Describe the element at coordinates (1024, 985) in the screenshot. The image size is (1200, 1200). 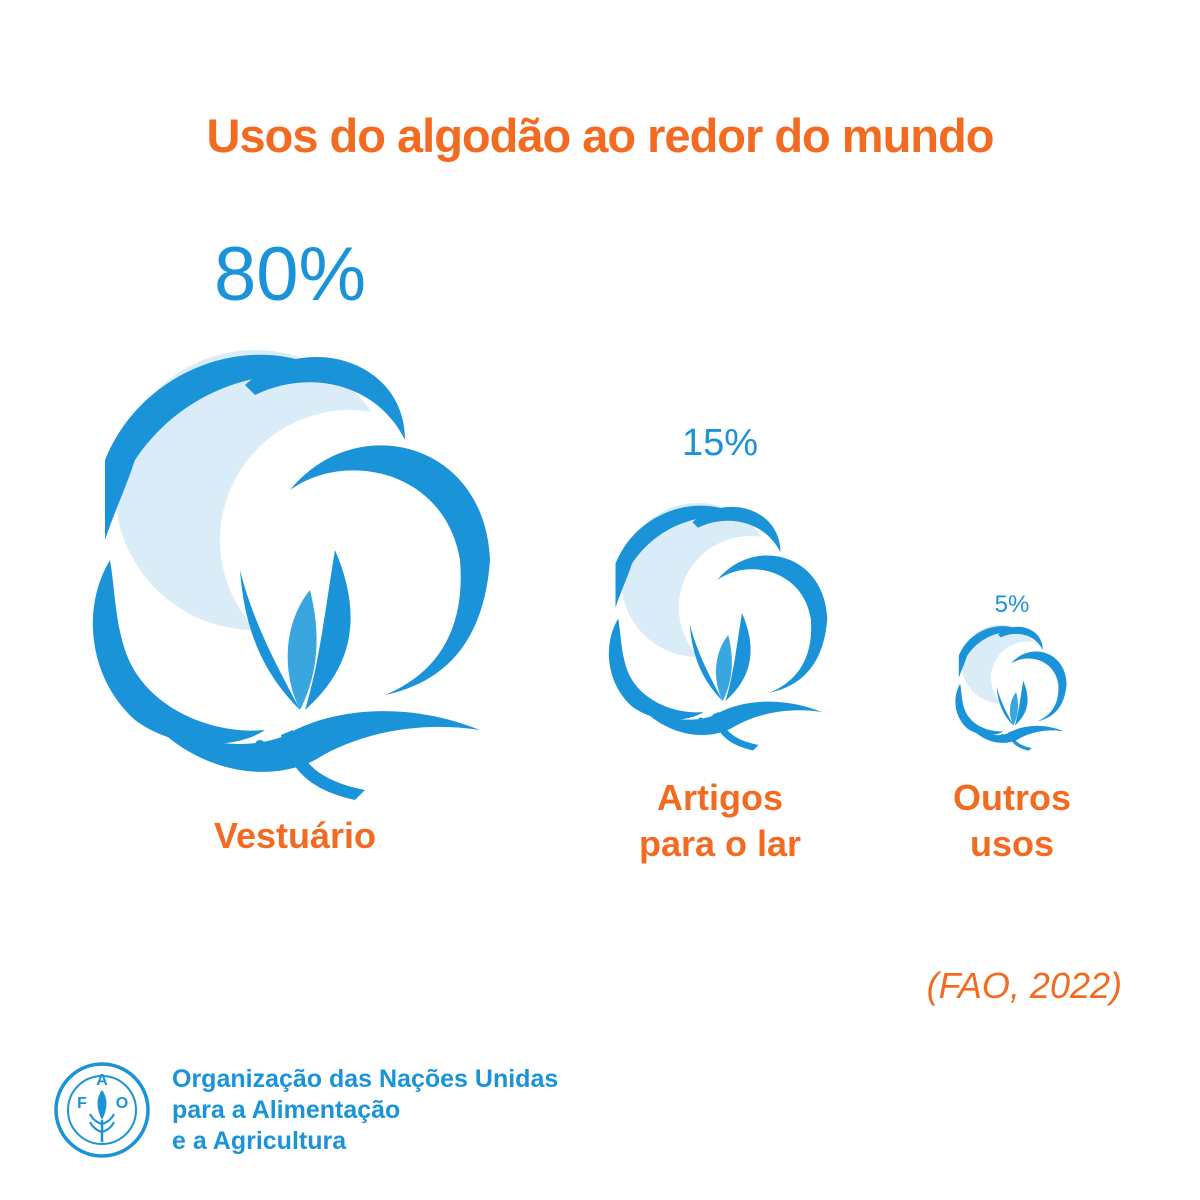
I see `source-citation: (FAO, 2022)` at that location.